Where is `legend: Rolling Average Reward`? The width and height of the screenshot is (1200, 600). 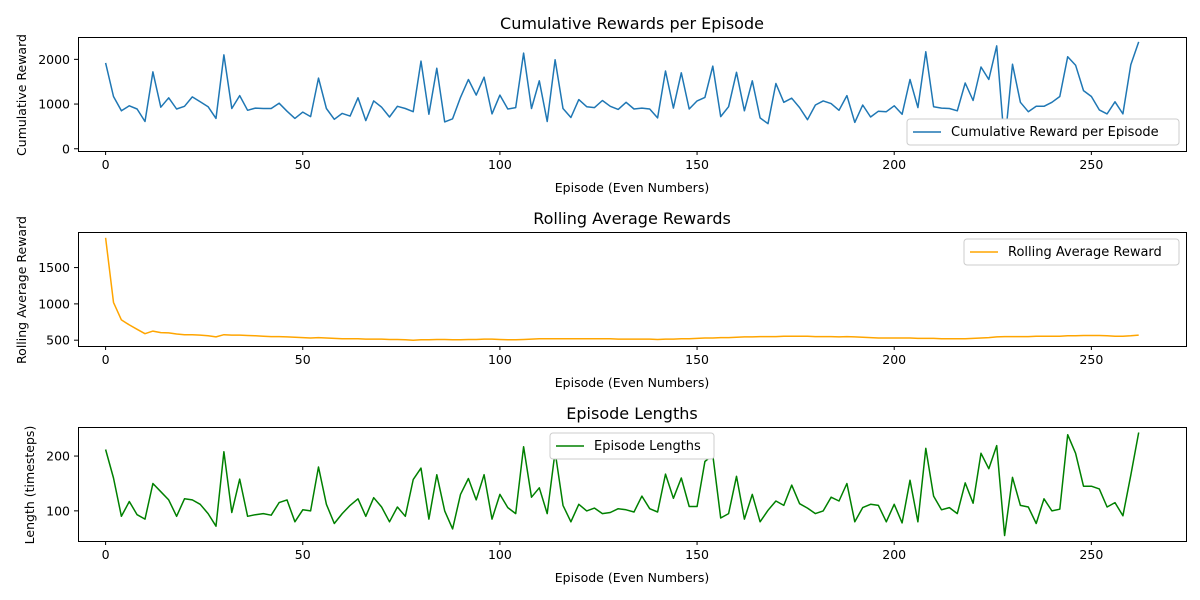 legend: Rolling Average Reward is located at coordinates (1071, 252).